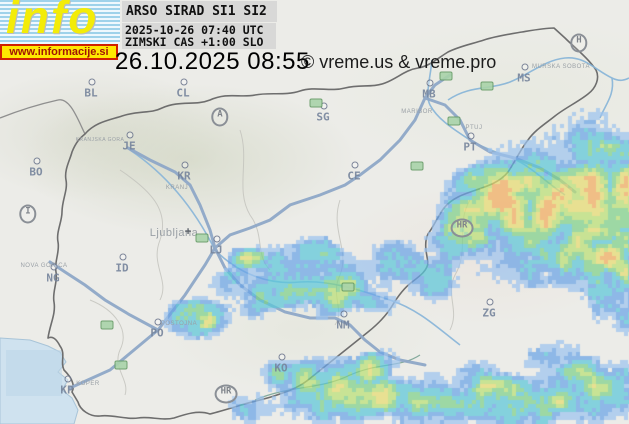 This screenshot has height=424, width=629. Describe the element at coordinates (343, 325) in the screenshot. I see `city-code-nm: NM` at that location.